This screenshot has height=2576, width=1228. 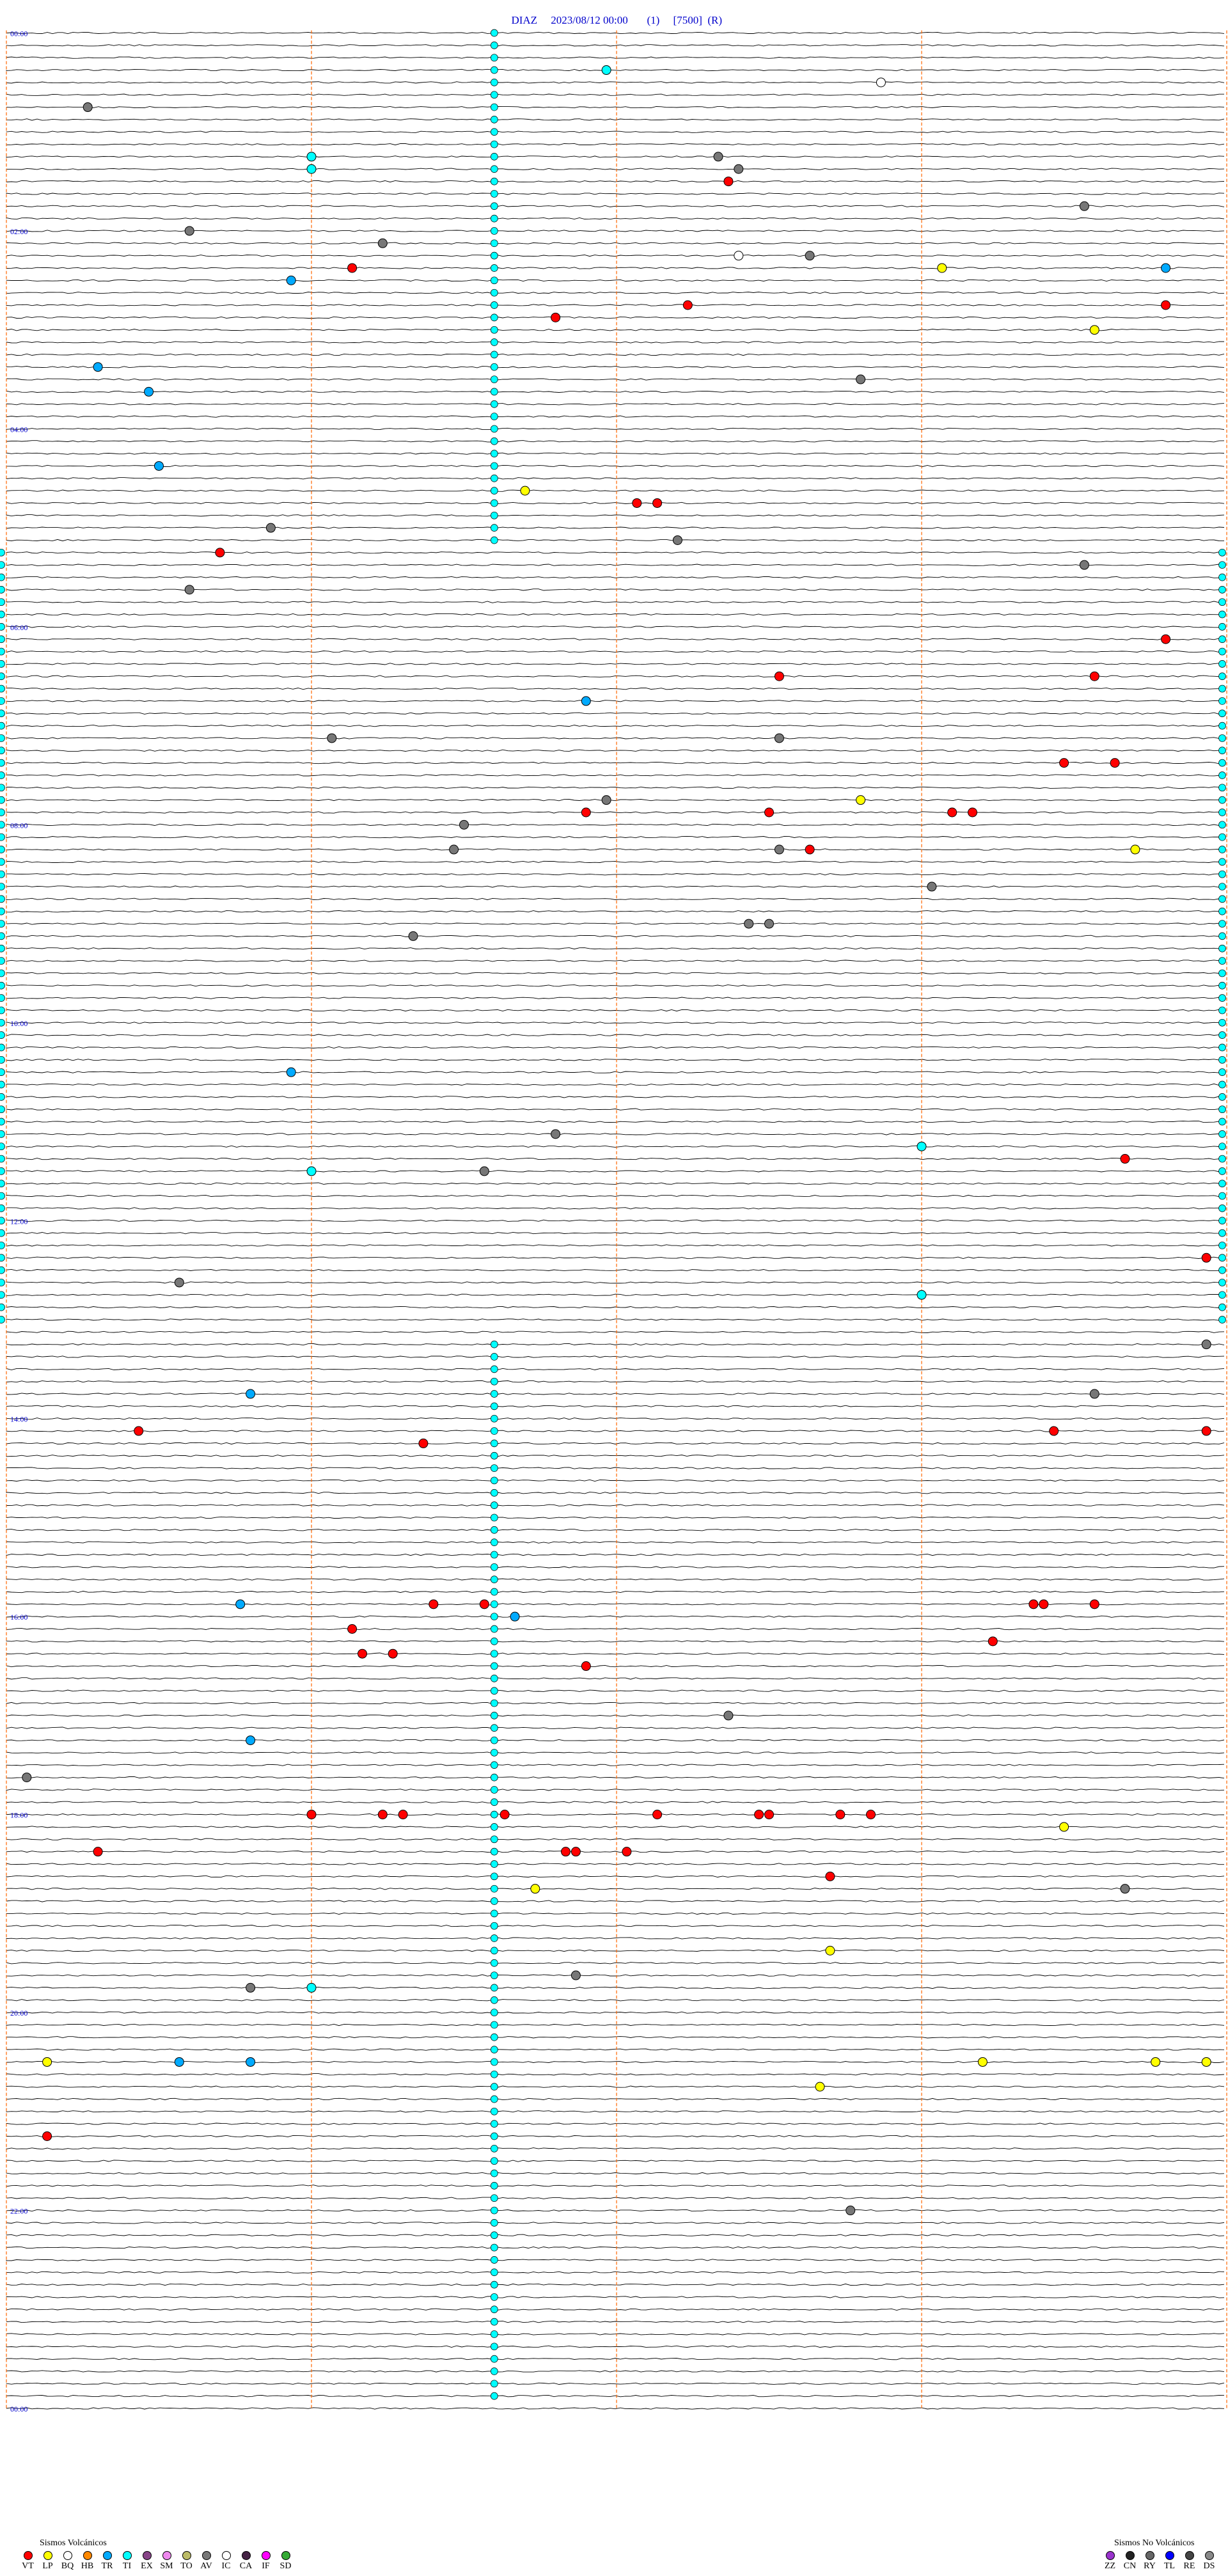 I want to click on legend-code: CN, so click(x=1130, y=2566).